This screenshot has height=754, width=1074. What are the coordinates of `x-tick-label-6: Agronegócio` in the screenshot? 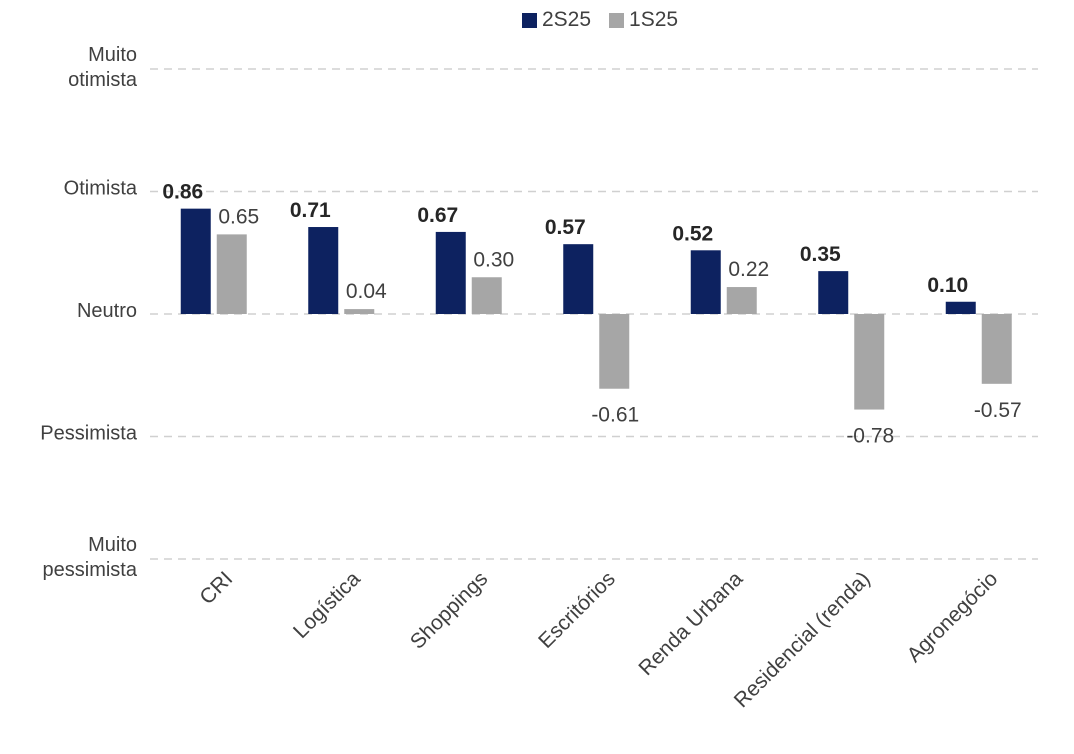 It's located at (953, 617).